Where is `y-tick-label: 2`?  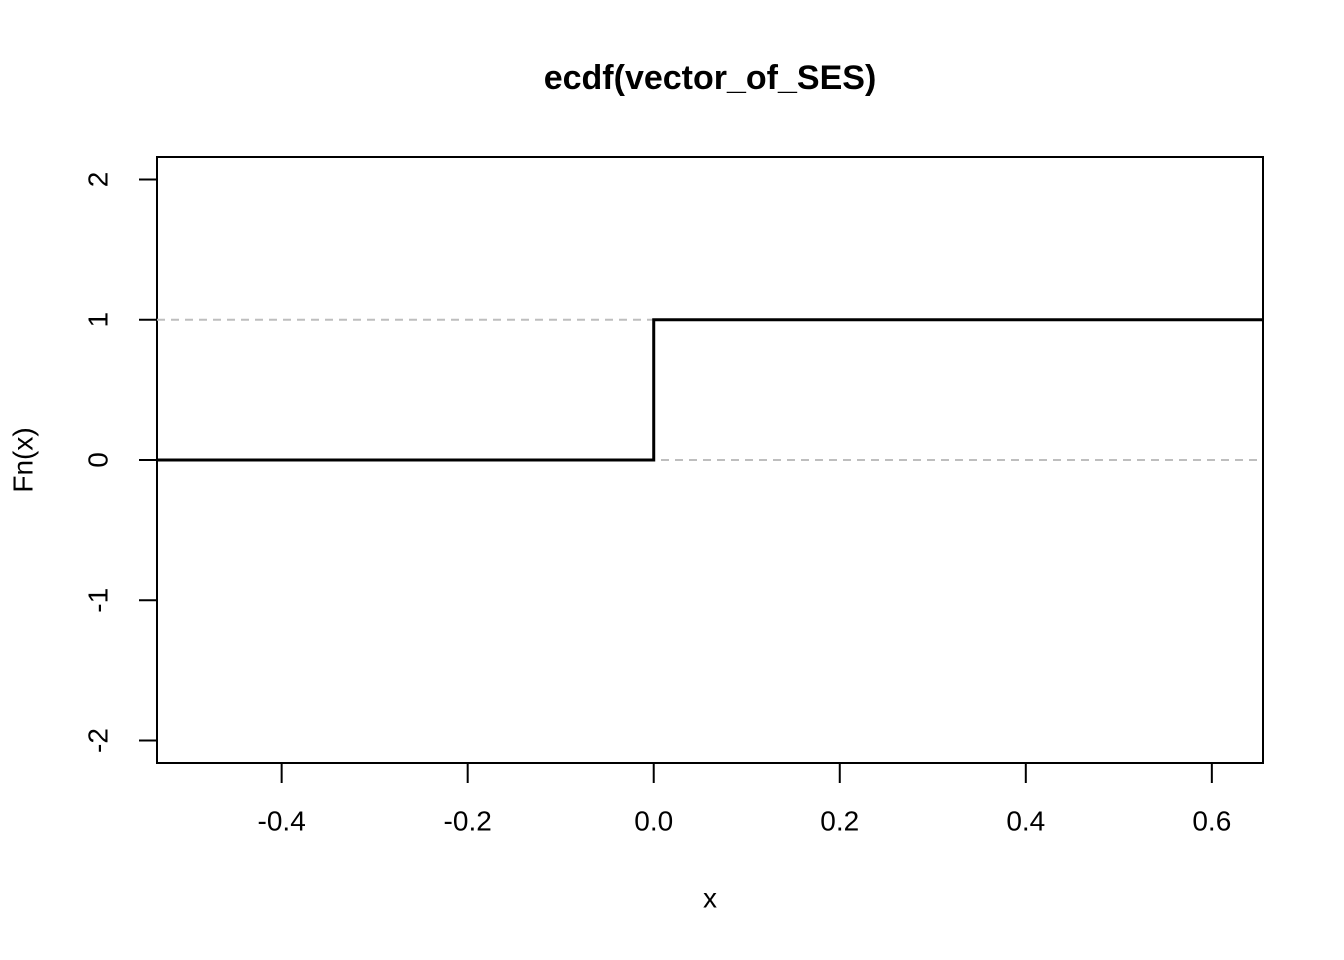
y-tick-label: 2 is located at coordinates (97, 180).